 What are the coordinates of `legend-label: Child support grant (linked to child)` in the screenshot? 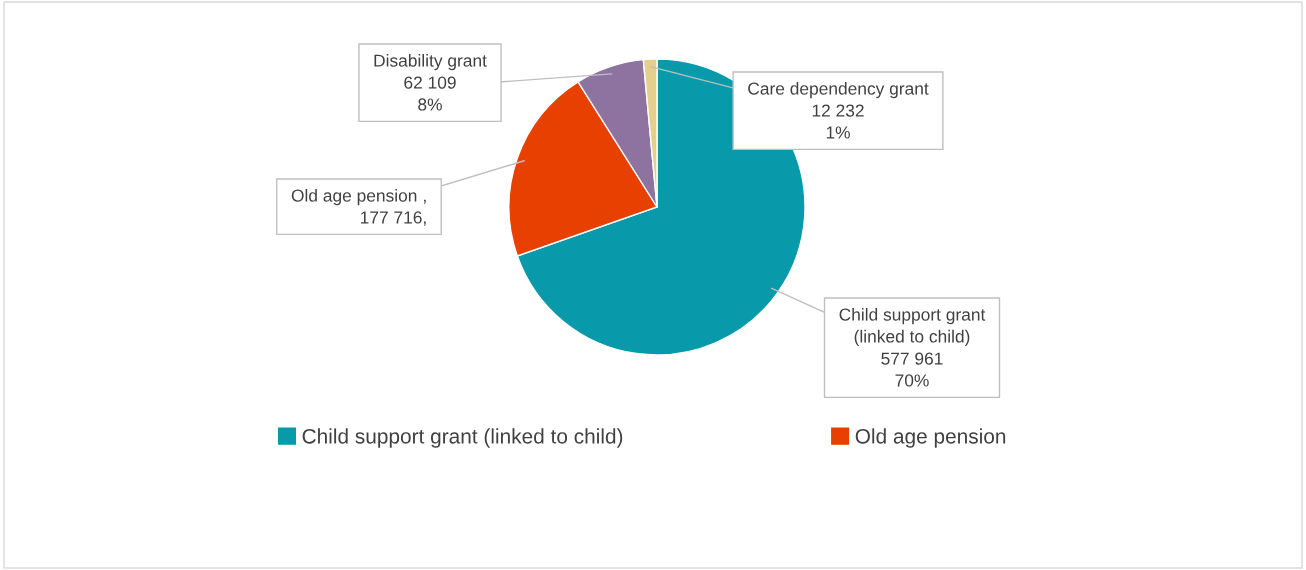 It's located at (462, 438).